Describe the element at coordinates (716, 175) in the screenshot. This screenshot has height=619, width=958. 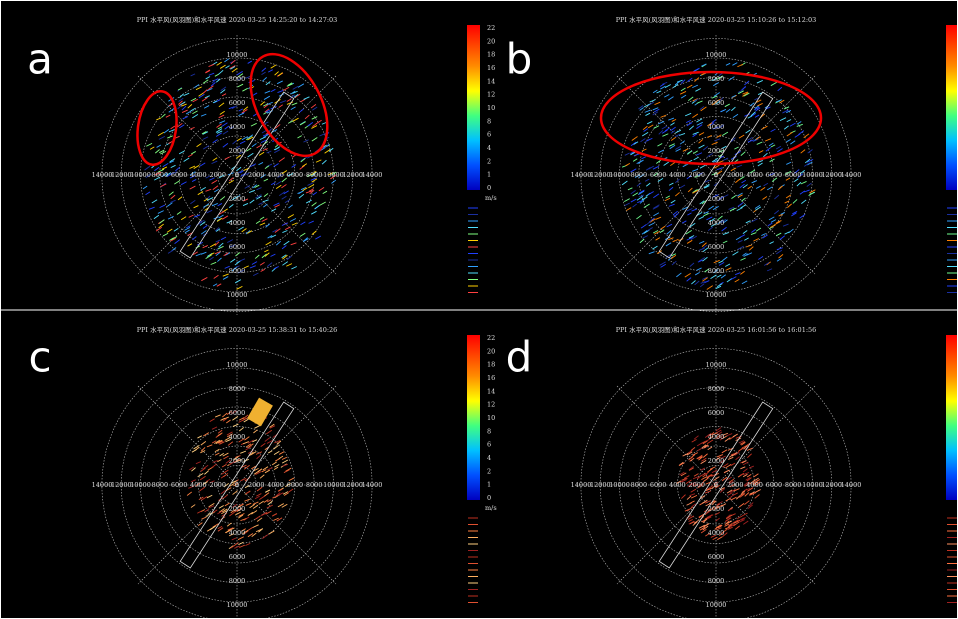
I see `x-range-label: 0` at that location.